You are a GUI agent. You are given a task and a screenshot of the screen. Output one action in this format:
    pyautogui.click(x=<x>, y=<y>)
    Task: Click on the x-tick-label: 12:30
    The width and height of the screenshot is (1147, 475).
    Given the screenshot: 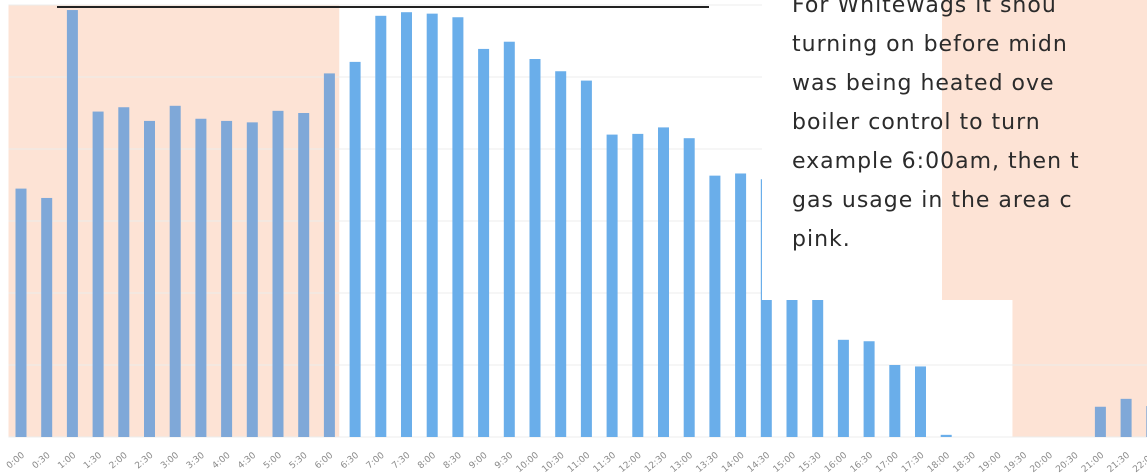 What is the action you would take?
    pyautogui.click(x=656, y=462)
    